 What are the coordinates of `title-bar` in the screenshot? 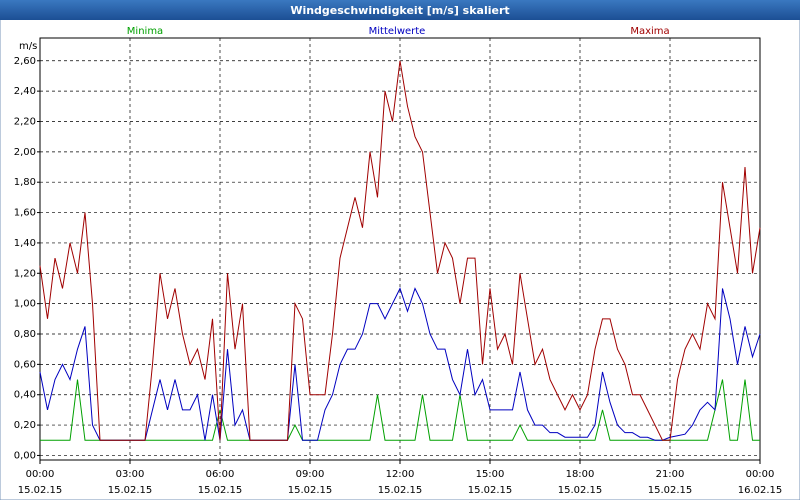 It's located at (400, 10).